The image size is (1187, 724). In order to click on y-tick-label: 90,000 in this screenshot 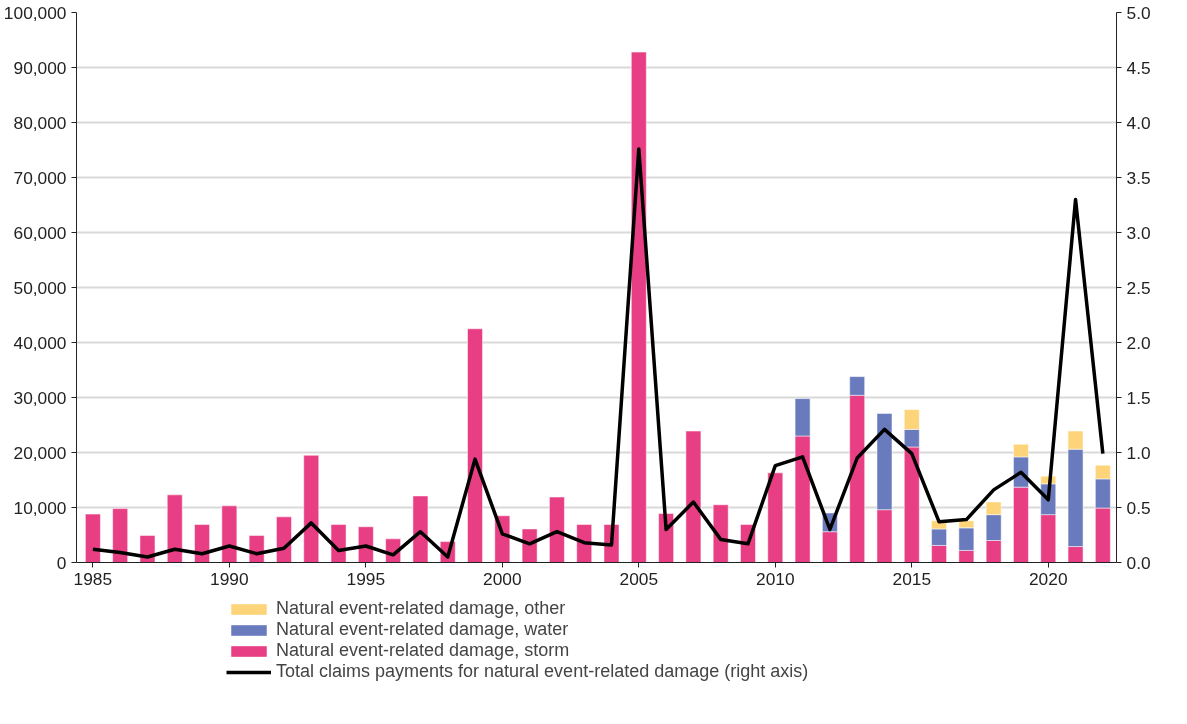, I will do `click(40, 67)`.